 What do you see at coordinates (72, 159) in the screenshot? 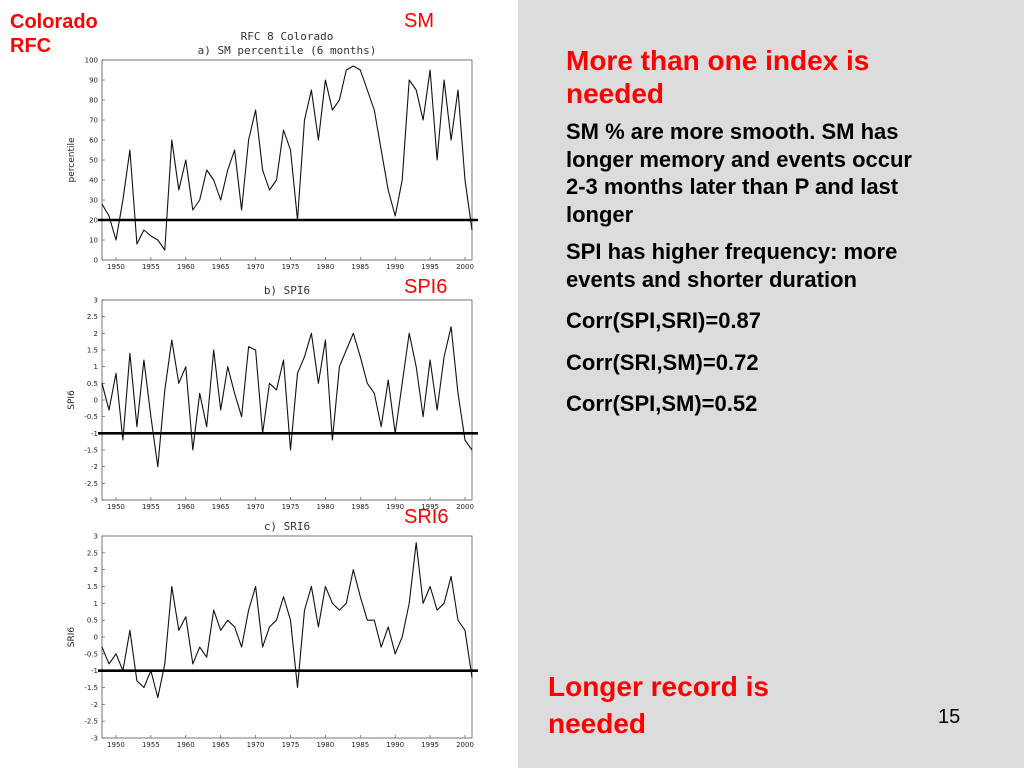
I see `y-axis-label: percentile` at bounding box center [72, 159].